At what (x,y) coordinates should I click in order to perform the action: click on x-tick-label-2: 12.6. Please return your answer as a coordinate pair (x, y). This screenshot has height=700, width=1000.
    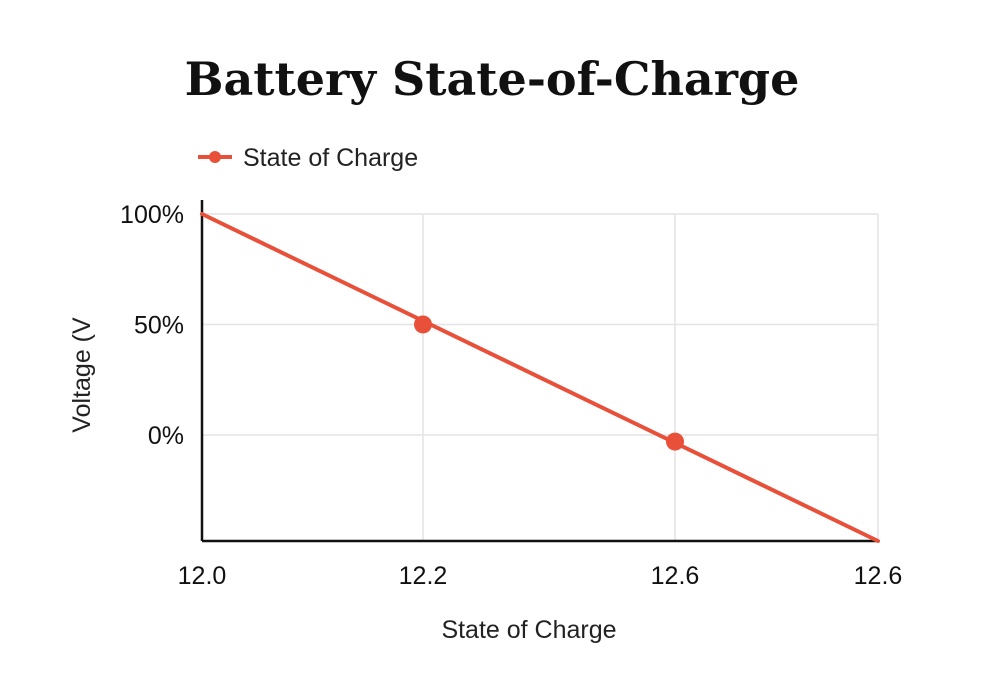
    Looking at the image, I should click on (675, 576).